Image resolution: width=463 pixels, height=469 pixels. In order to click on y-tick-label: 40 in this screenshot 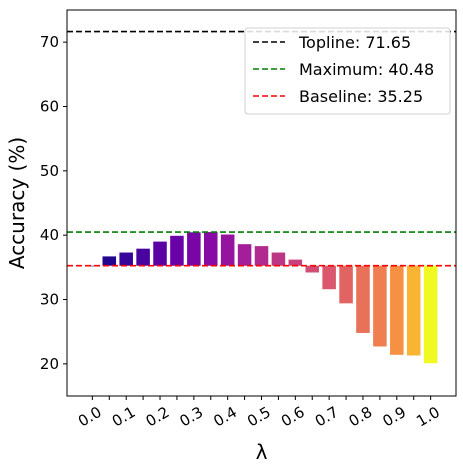, I will do `click(49, 235)`.